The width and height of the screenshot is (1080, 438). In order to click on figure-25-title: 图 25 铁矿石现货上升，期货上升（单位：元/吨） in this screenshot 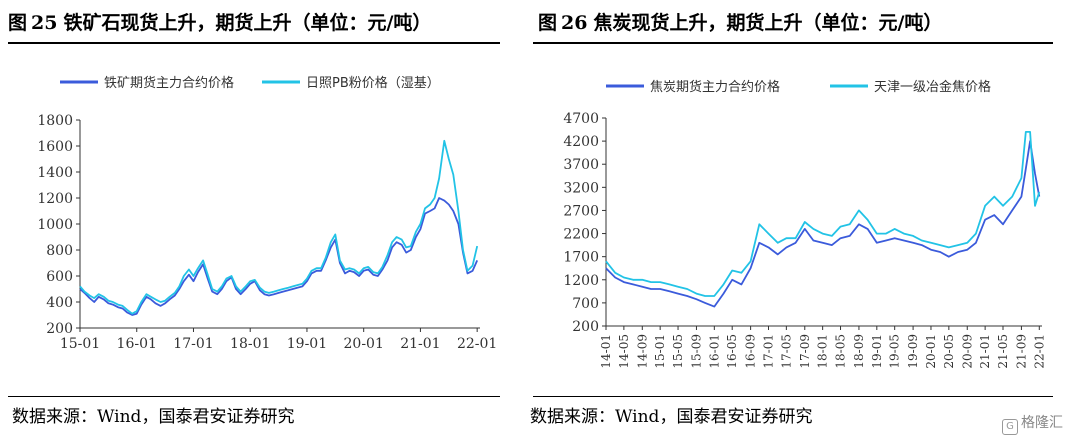, I will do `click(219, 21)`.